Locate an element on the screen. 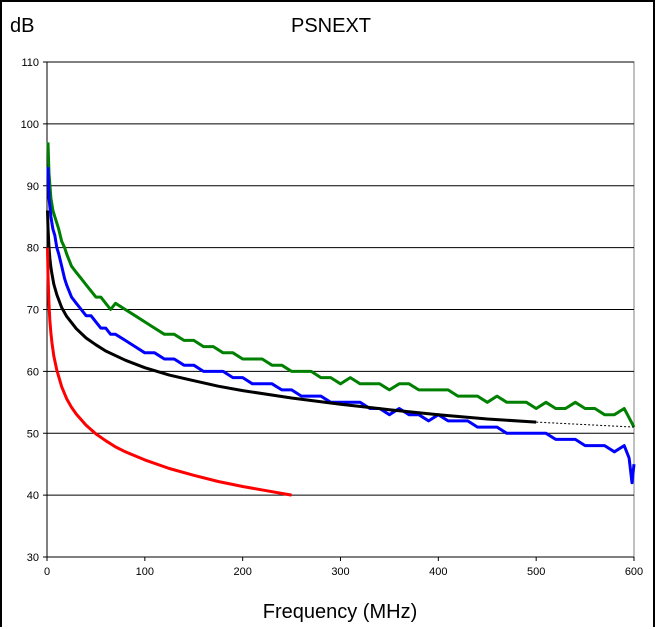 Image resolution: width=657 pixels, height=629 pixels. chart-title: PSNEXT is located at coordinates (331, 26).